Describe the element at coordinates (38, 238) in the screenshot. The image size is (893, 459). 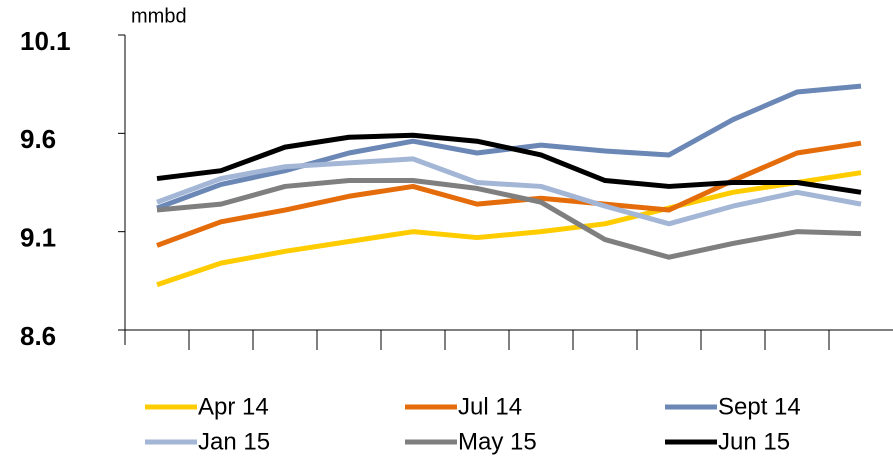
I see `y-tick-label: 9.1` at that location.